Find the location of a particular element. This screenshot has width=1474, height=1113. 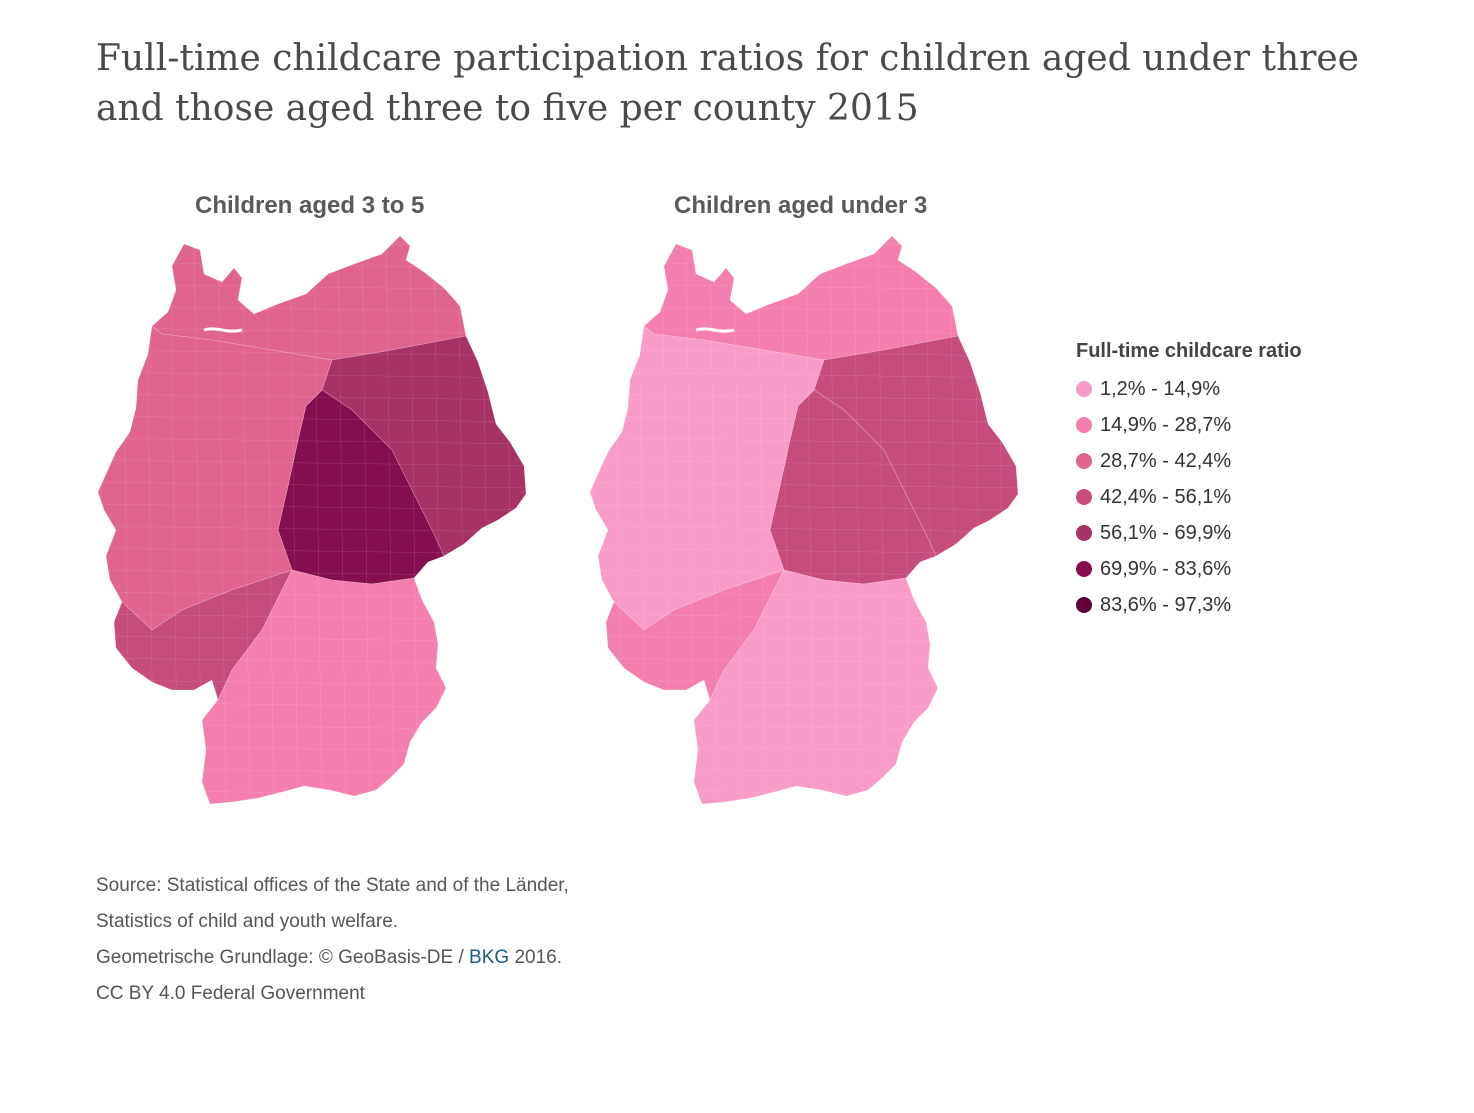

geo-suffix: 2016. is located at coordinates (535, 957).